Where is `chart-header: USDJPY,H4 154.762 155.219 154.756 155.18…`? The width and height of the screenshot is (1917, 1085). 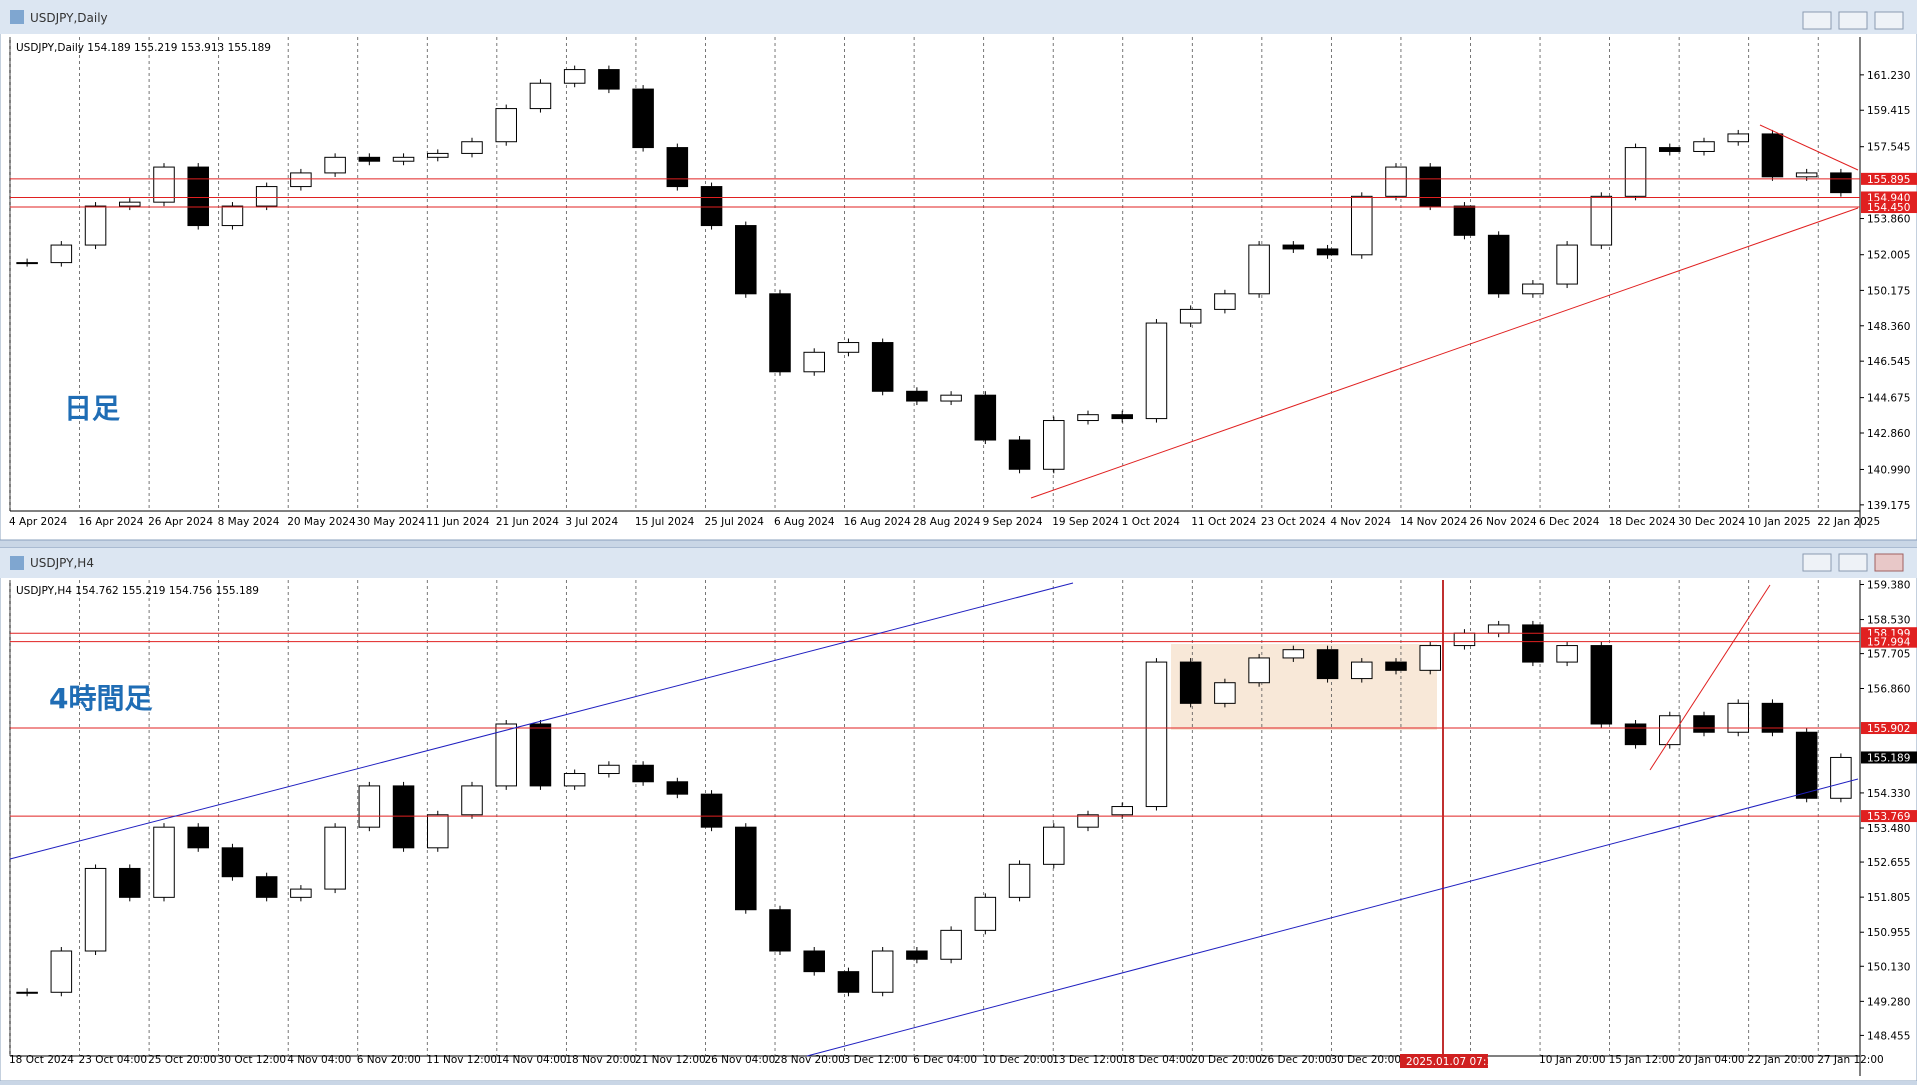 chart-header: USDJPY,H4 154.762 155.219 154.756 155.18… is located at coordinates (137, 591).